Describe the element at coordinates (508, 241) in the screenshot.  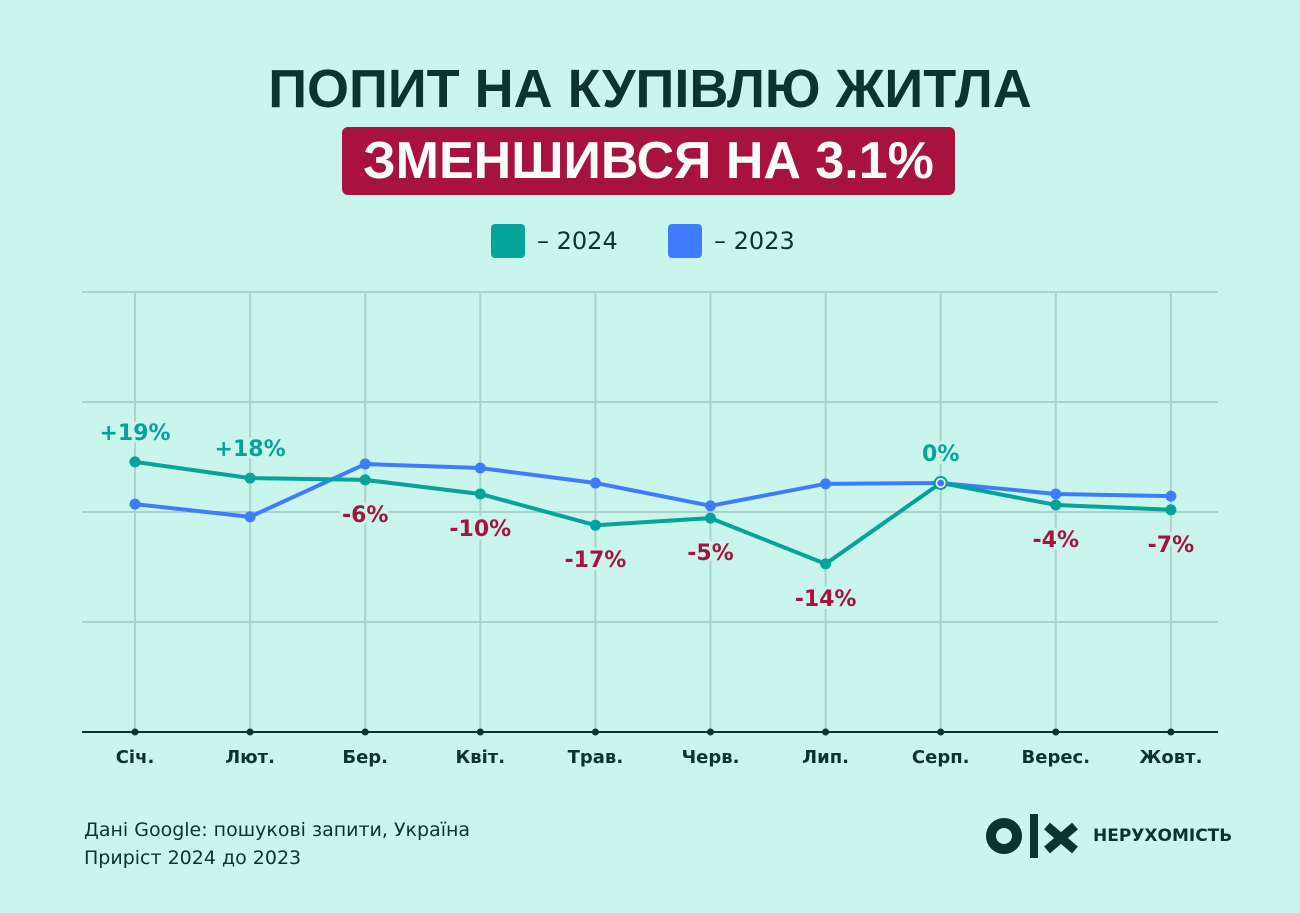
I see `legend-swatch-2024` at that location.